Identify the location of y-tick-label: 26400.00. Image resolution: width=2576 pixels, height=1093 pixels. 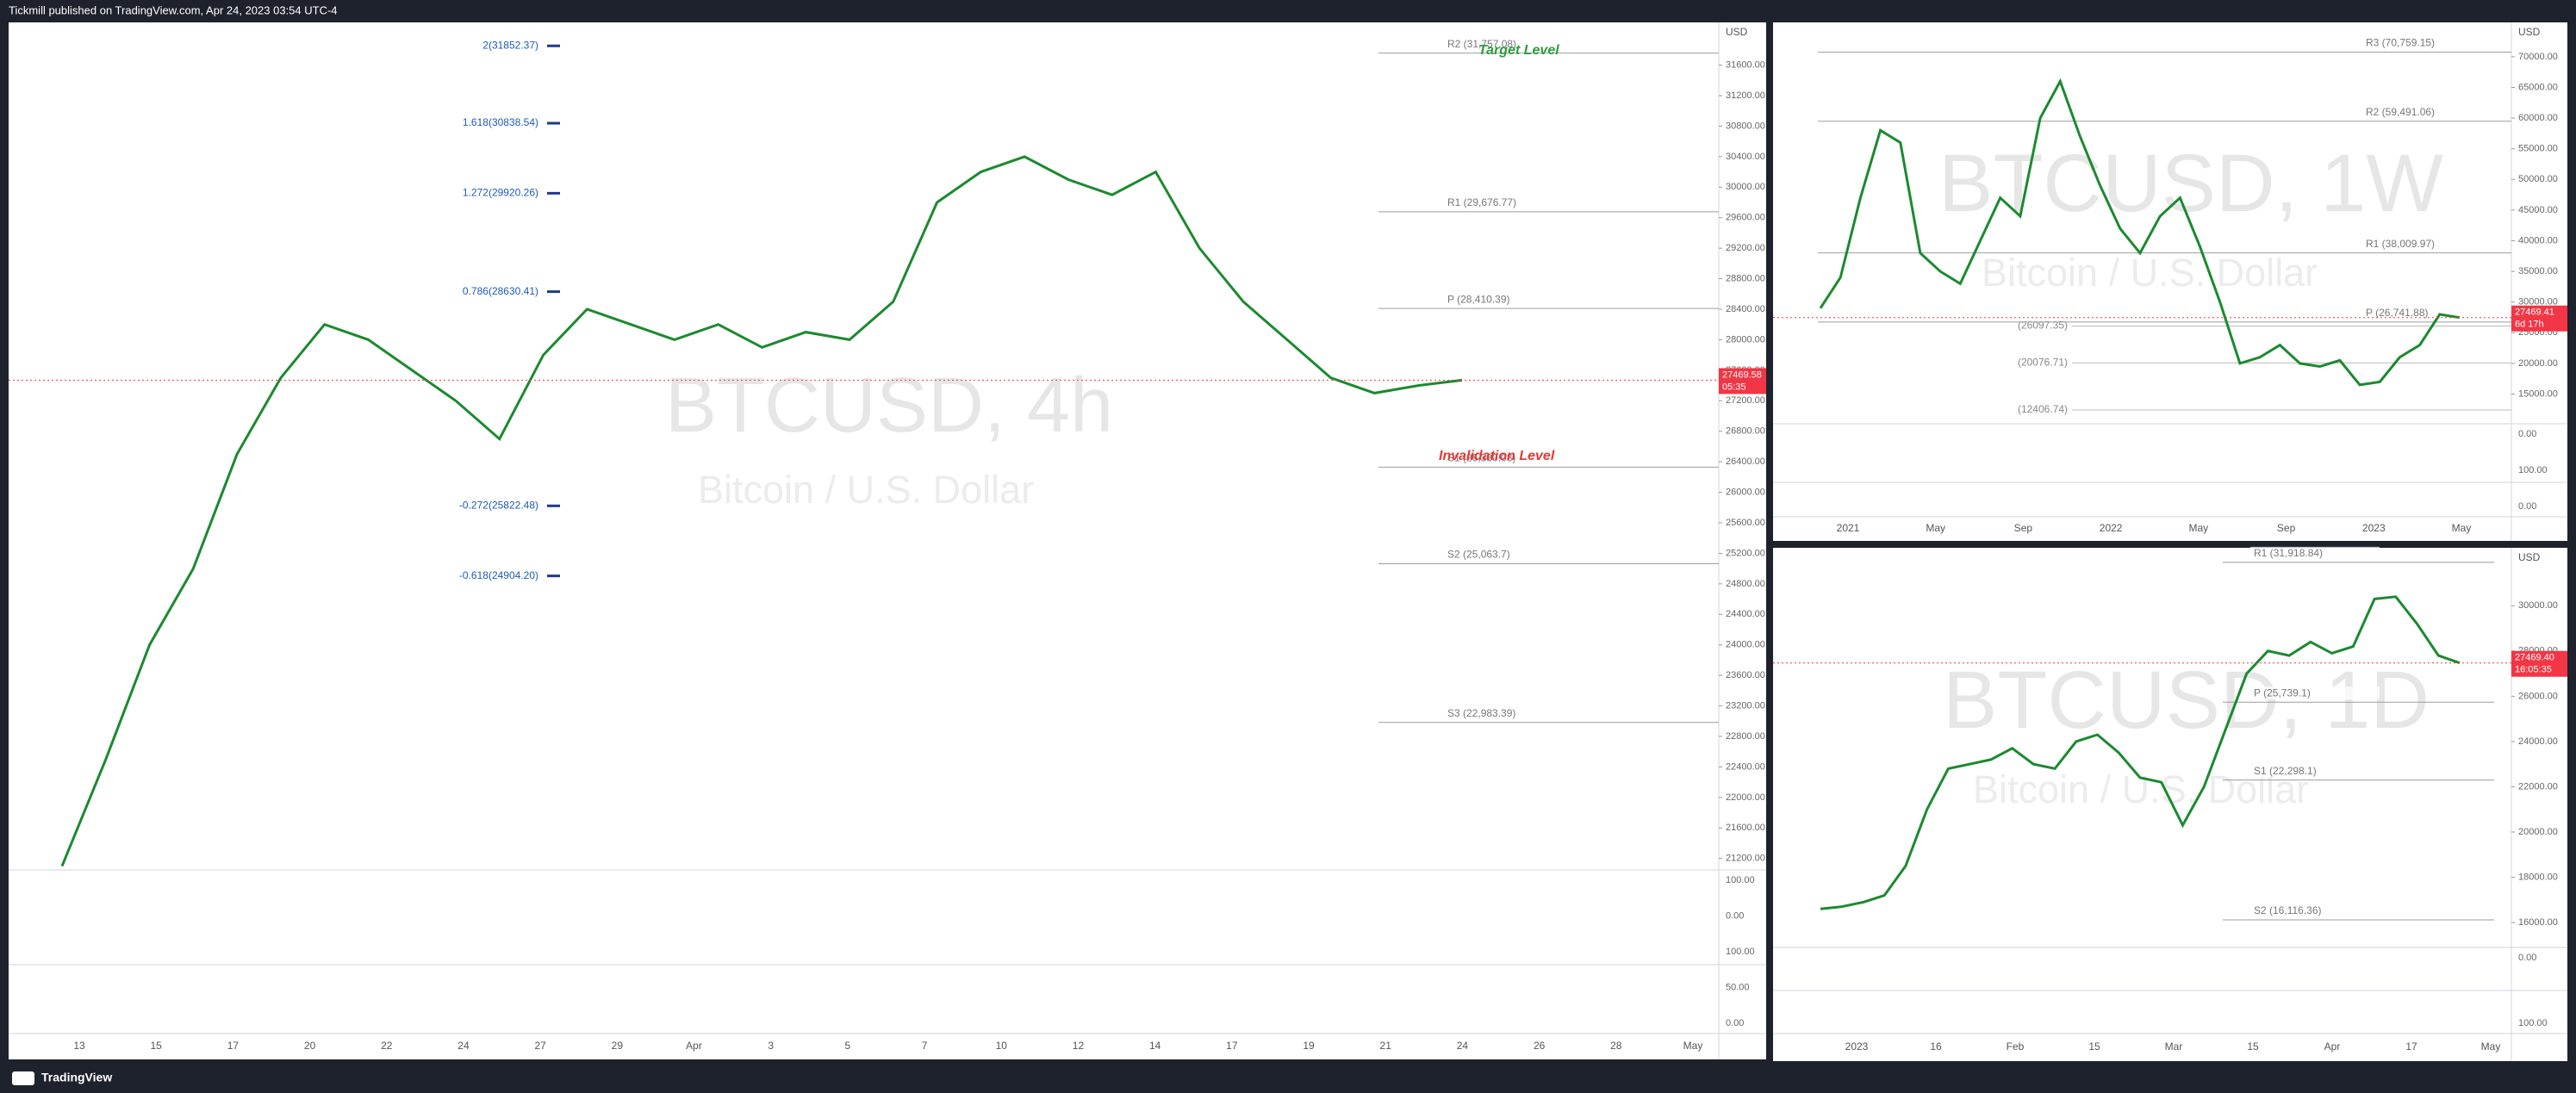
(1746, 461).